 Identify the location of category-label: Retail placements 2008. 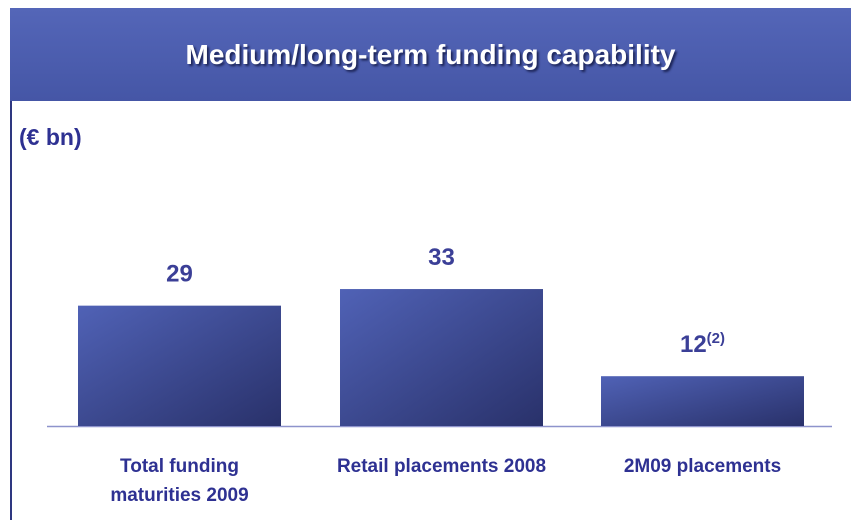
(441, 466).